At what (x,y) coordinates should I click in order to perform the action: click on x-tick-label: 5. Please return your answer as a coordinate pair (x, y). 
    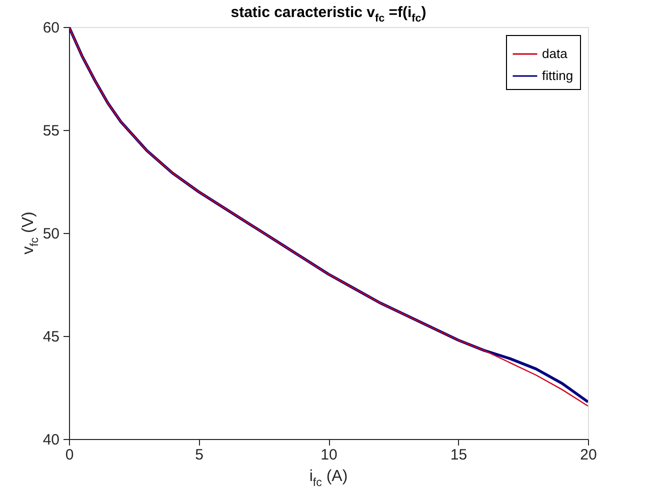
    Looking at the image, I should click on (199, 455).